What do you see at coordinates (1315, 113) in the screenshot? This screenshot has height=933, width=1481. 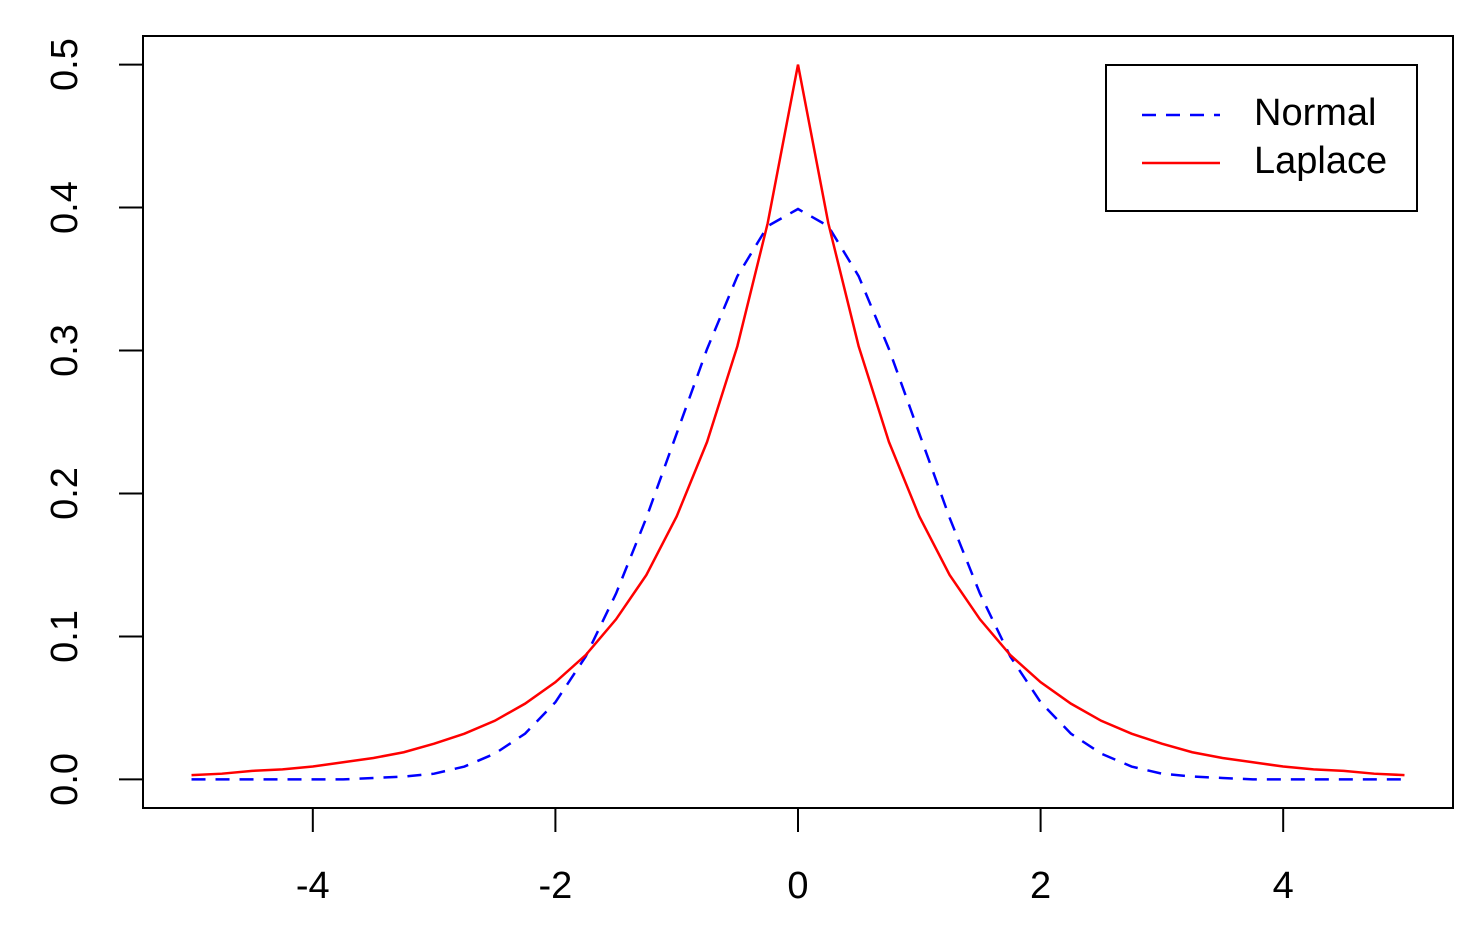 I see `legend-label: Normal` at bounding box center [1315, 113].